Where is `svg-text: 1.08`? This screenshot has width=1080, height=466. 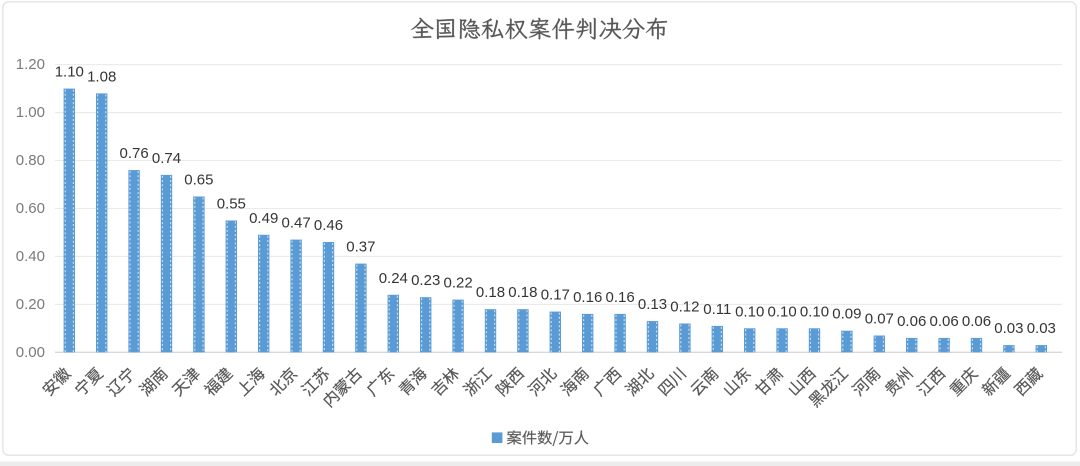
svg-text: 1.08 is located at coordinates (101, 76).